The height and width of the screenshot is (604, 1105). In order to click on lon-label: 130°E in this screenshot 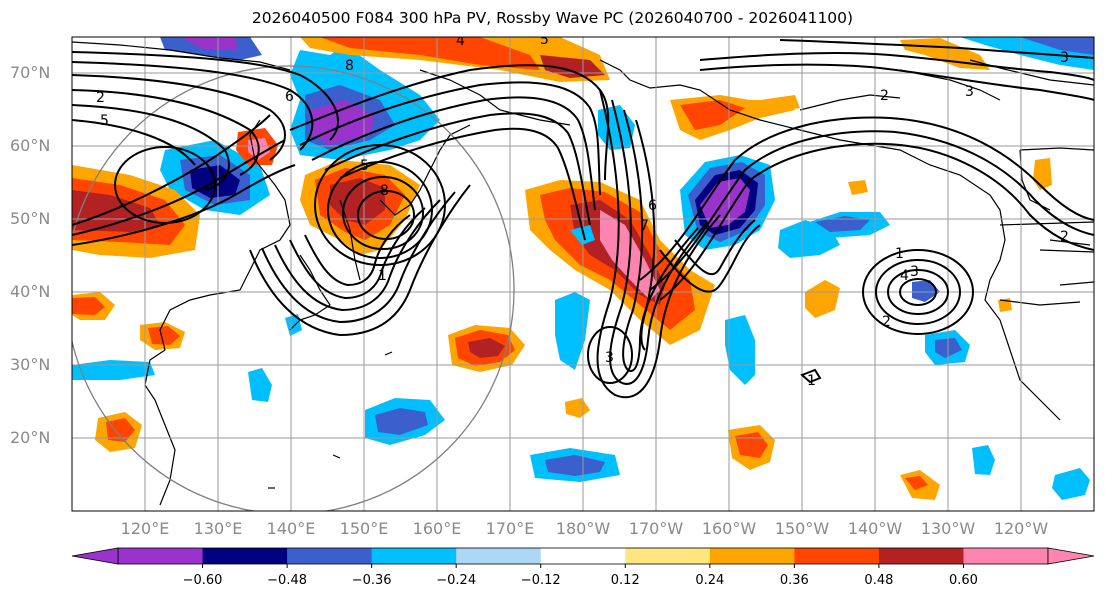, I will do `click(218, 528)`.